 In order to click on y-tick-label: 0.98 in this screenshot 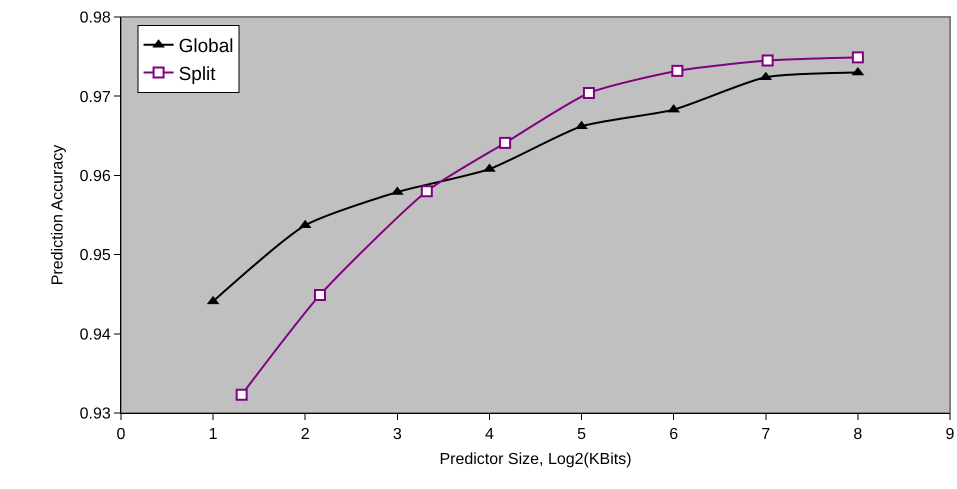, I will do `click(95, 18)`.